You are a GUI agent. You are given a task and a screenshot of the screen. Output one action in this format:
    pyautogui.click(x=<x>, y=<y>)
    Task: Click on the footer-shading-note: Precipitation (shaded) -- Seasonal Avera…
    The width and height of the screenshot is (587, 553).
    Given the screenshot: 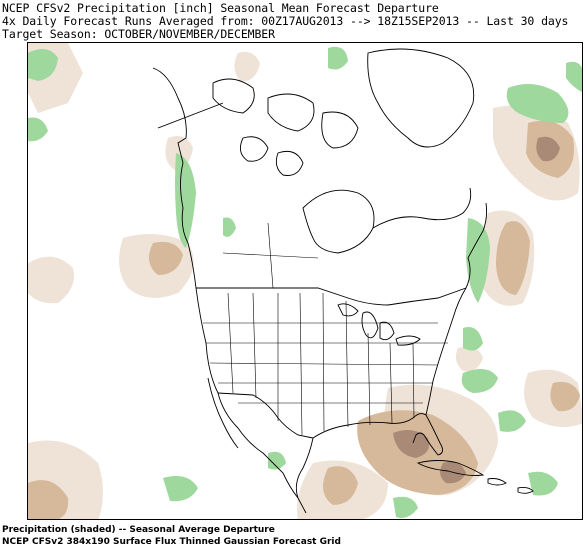 What is the action you would take?
    pyautogui.click(x=138, y=530)
    